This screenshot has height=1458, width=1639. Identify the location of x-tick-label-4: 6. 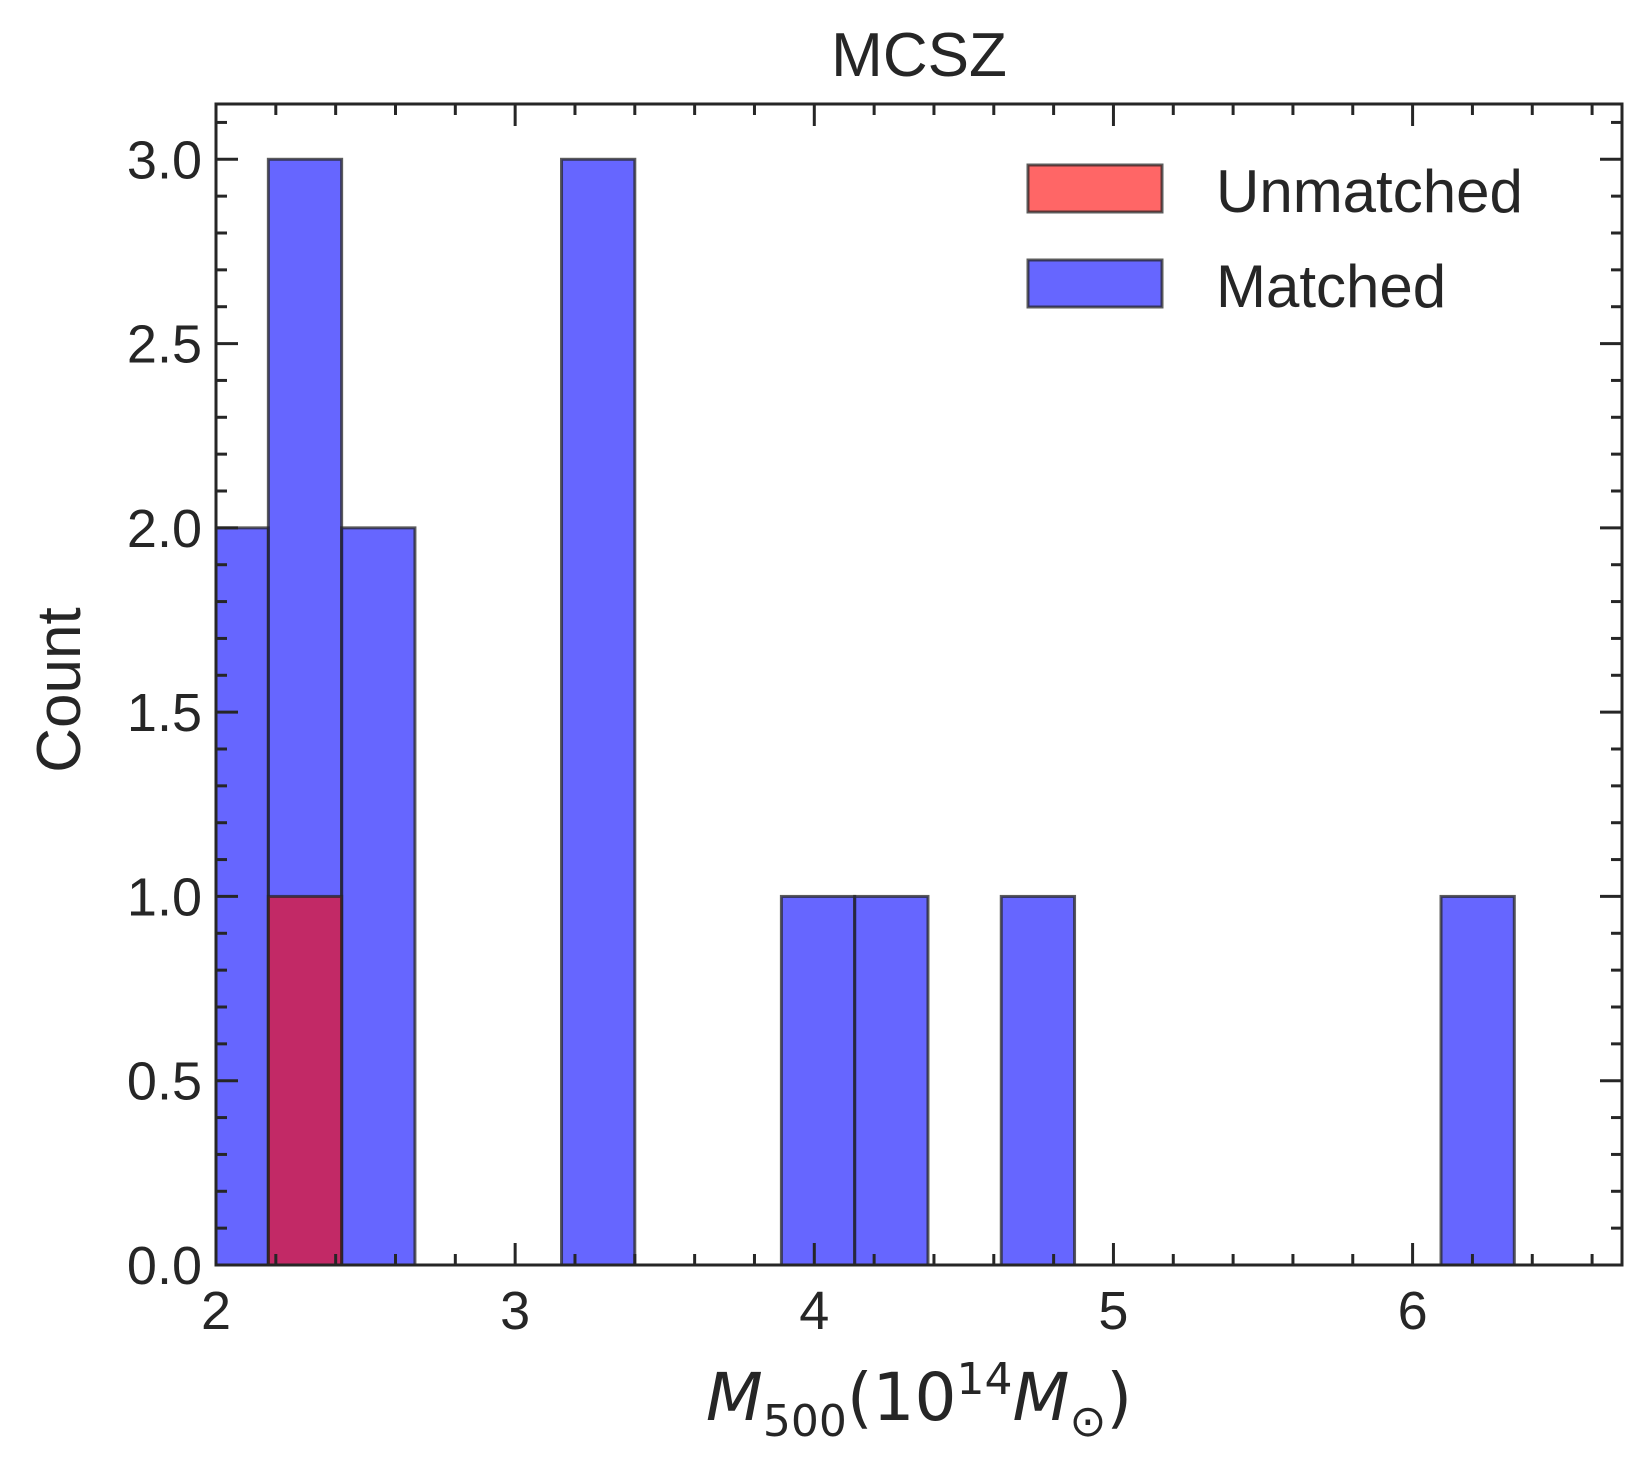
(1413, 1311).